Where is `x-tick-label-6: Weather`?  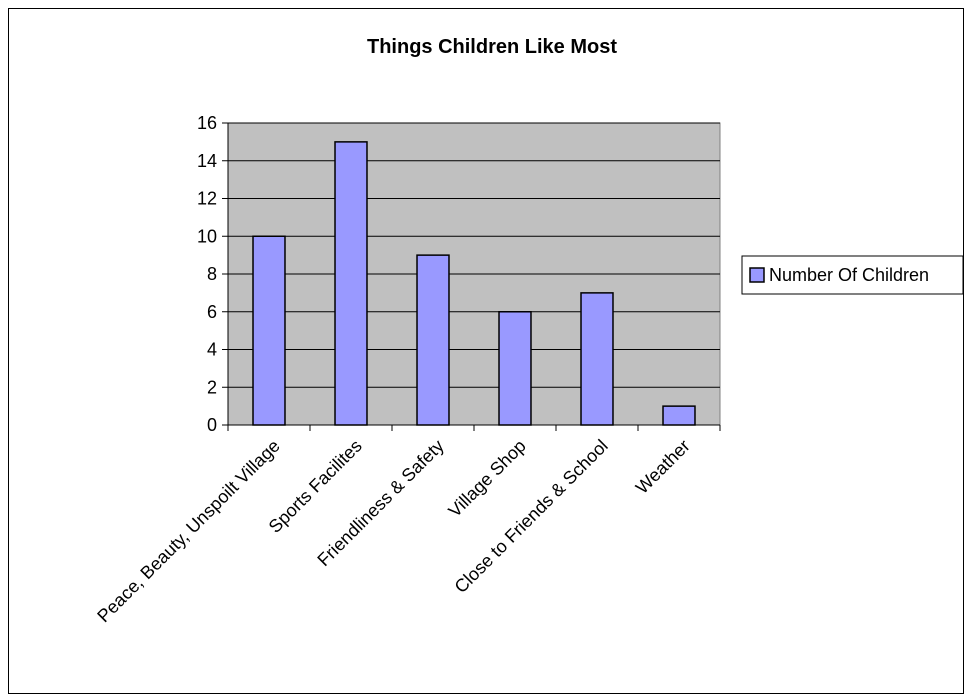 x-tick-label-6: Weather is located at coordinates (663, 467).